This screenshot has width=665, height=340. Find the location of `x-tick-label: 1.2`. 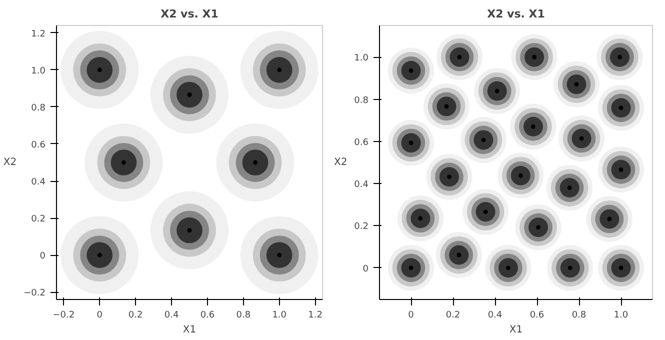

x-tick-label: 1.2 is located at coordinates (315, 315).